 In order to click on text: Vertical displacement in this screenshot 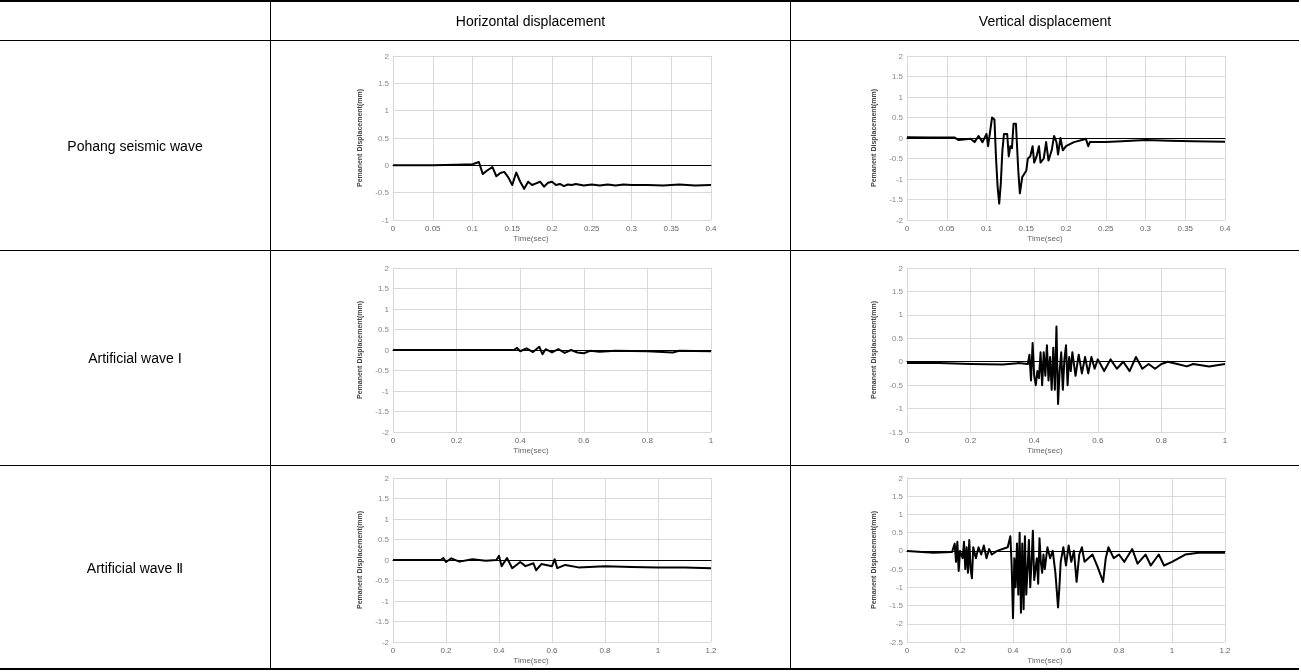, I will do `click(1045, 21)`.